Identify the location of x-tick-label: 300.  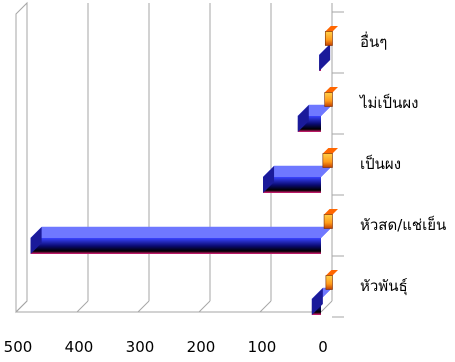
(140, 347).